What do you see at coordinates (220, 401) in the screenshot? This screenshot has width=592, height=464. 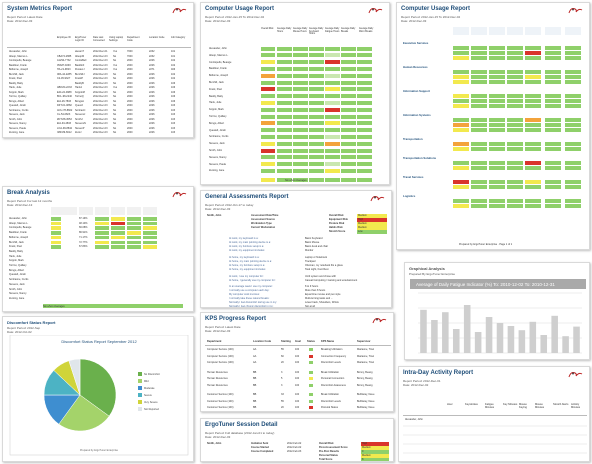 I see `table-cell: Customer Service (100)` at bounding box center [220, 401].